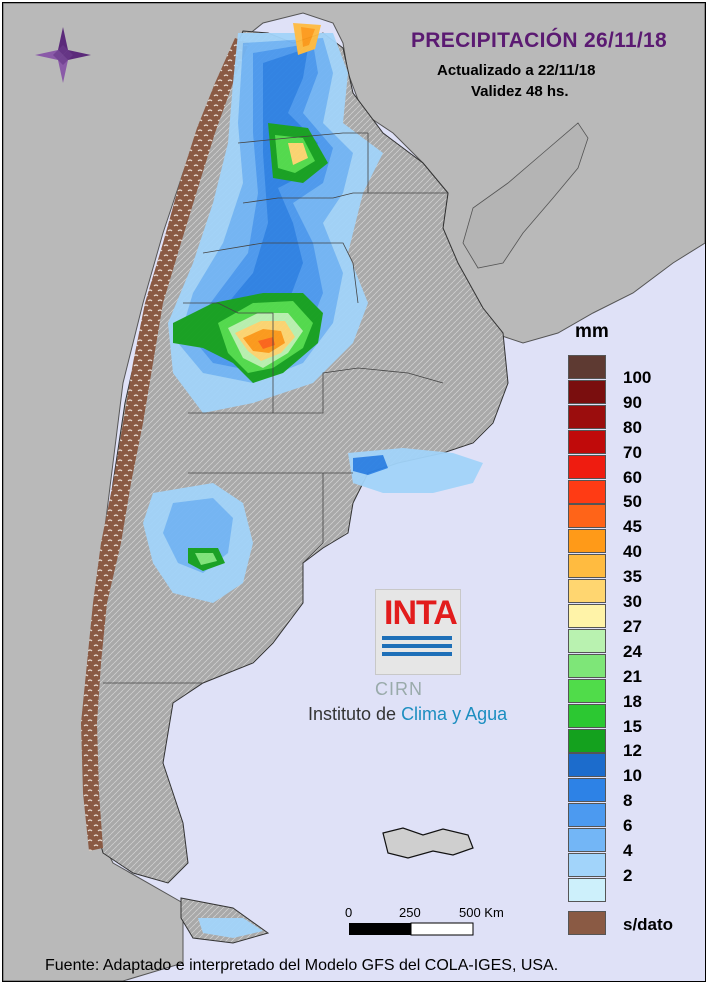  What do you see at coordinates (525, 195) in the screenshot?
I see `uruguay-land` at bounding box center [525, 195].